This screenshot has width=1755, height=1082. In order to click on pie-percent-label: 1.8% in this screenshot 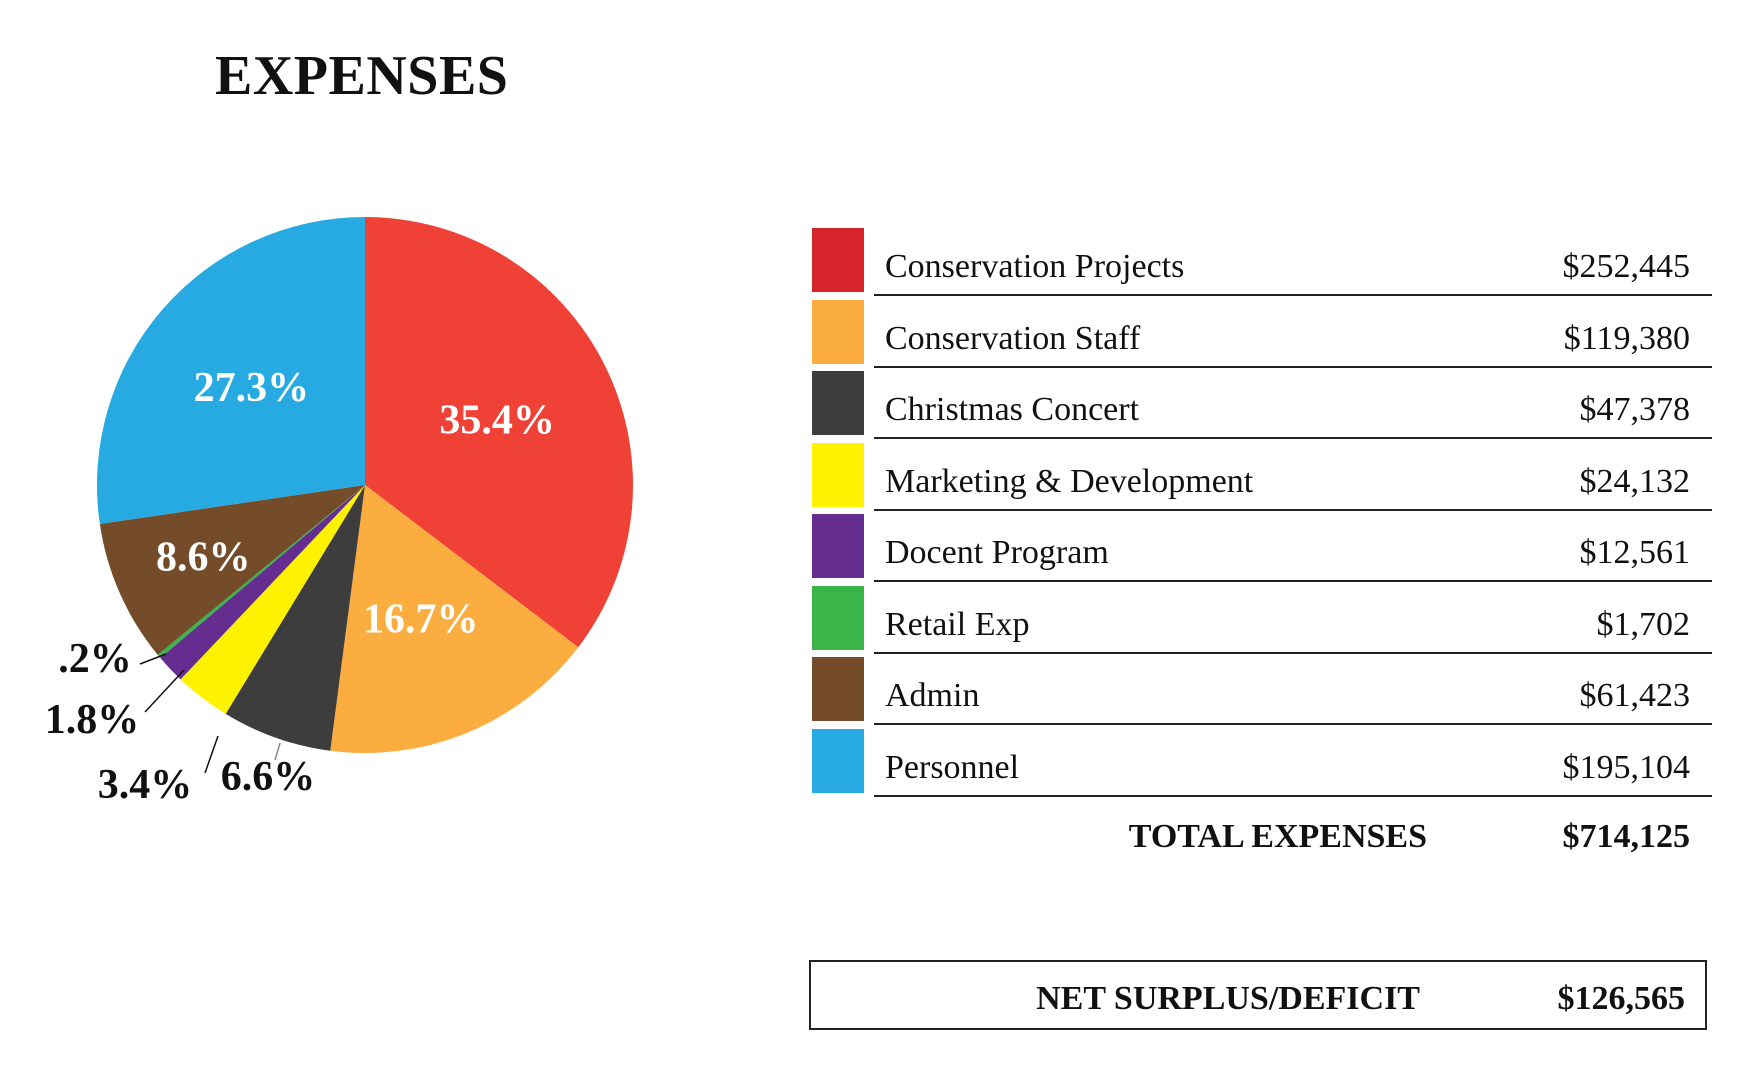, I will do `click(92, 720)`.